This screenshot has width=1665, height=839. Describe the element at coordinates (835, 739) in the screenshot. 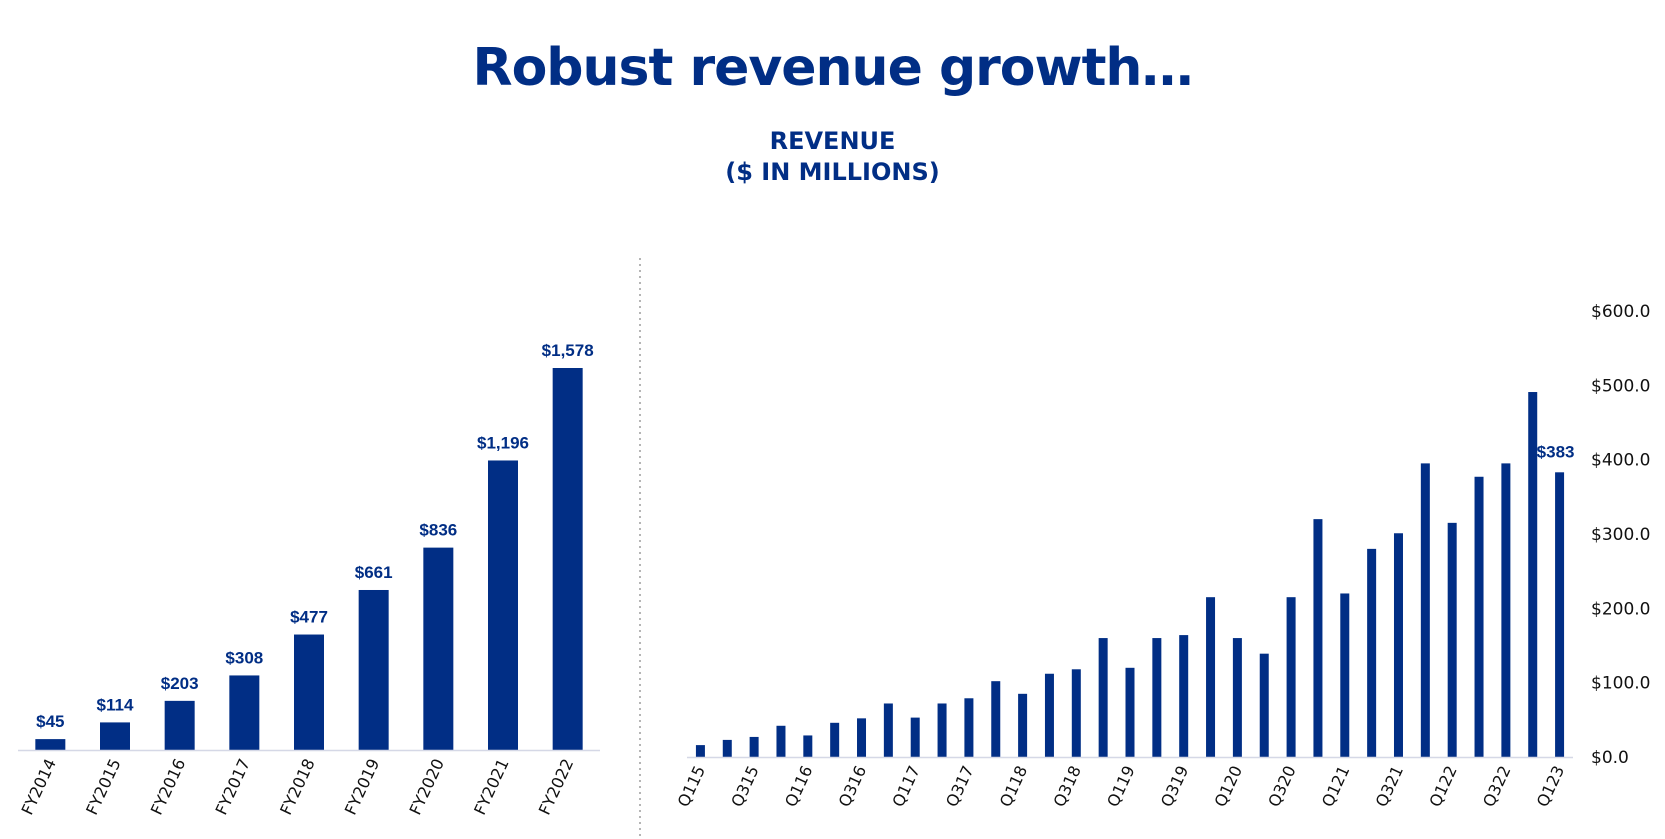

I see `quarterly-bar-q216` at that location.